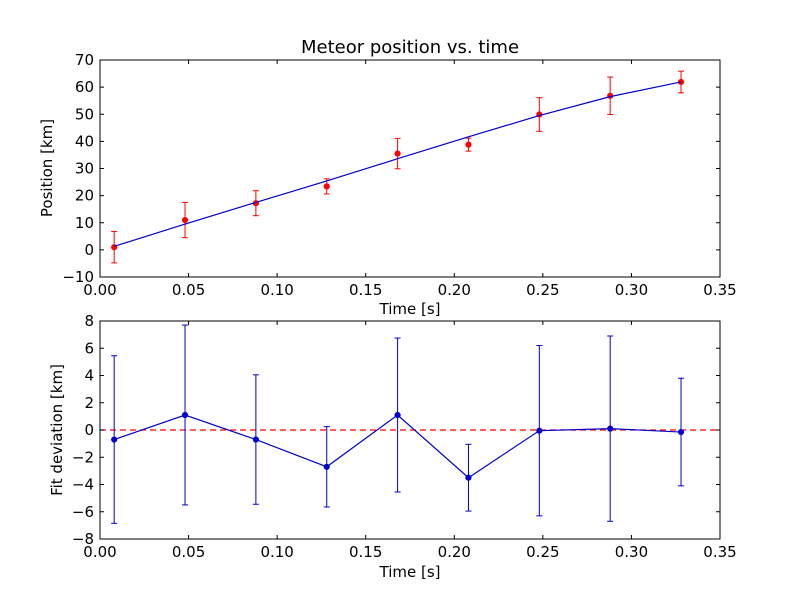  What do you see at coordinates (83, 457) in the screenshot?
I see `deviation-chart-ytick-label: −2` at bounding box center [83, 457].